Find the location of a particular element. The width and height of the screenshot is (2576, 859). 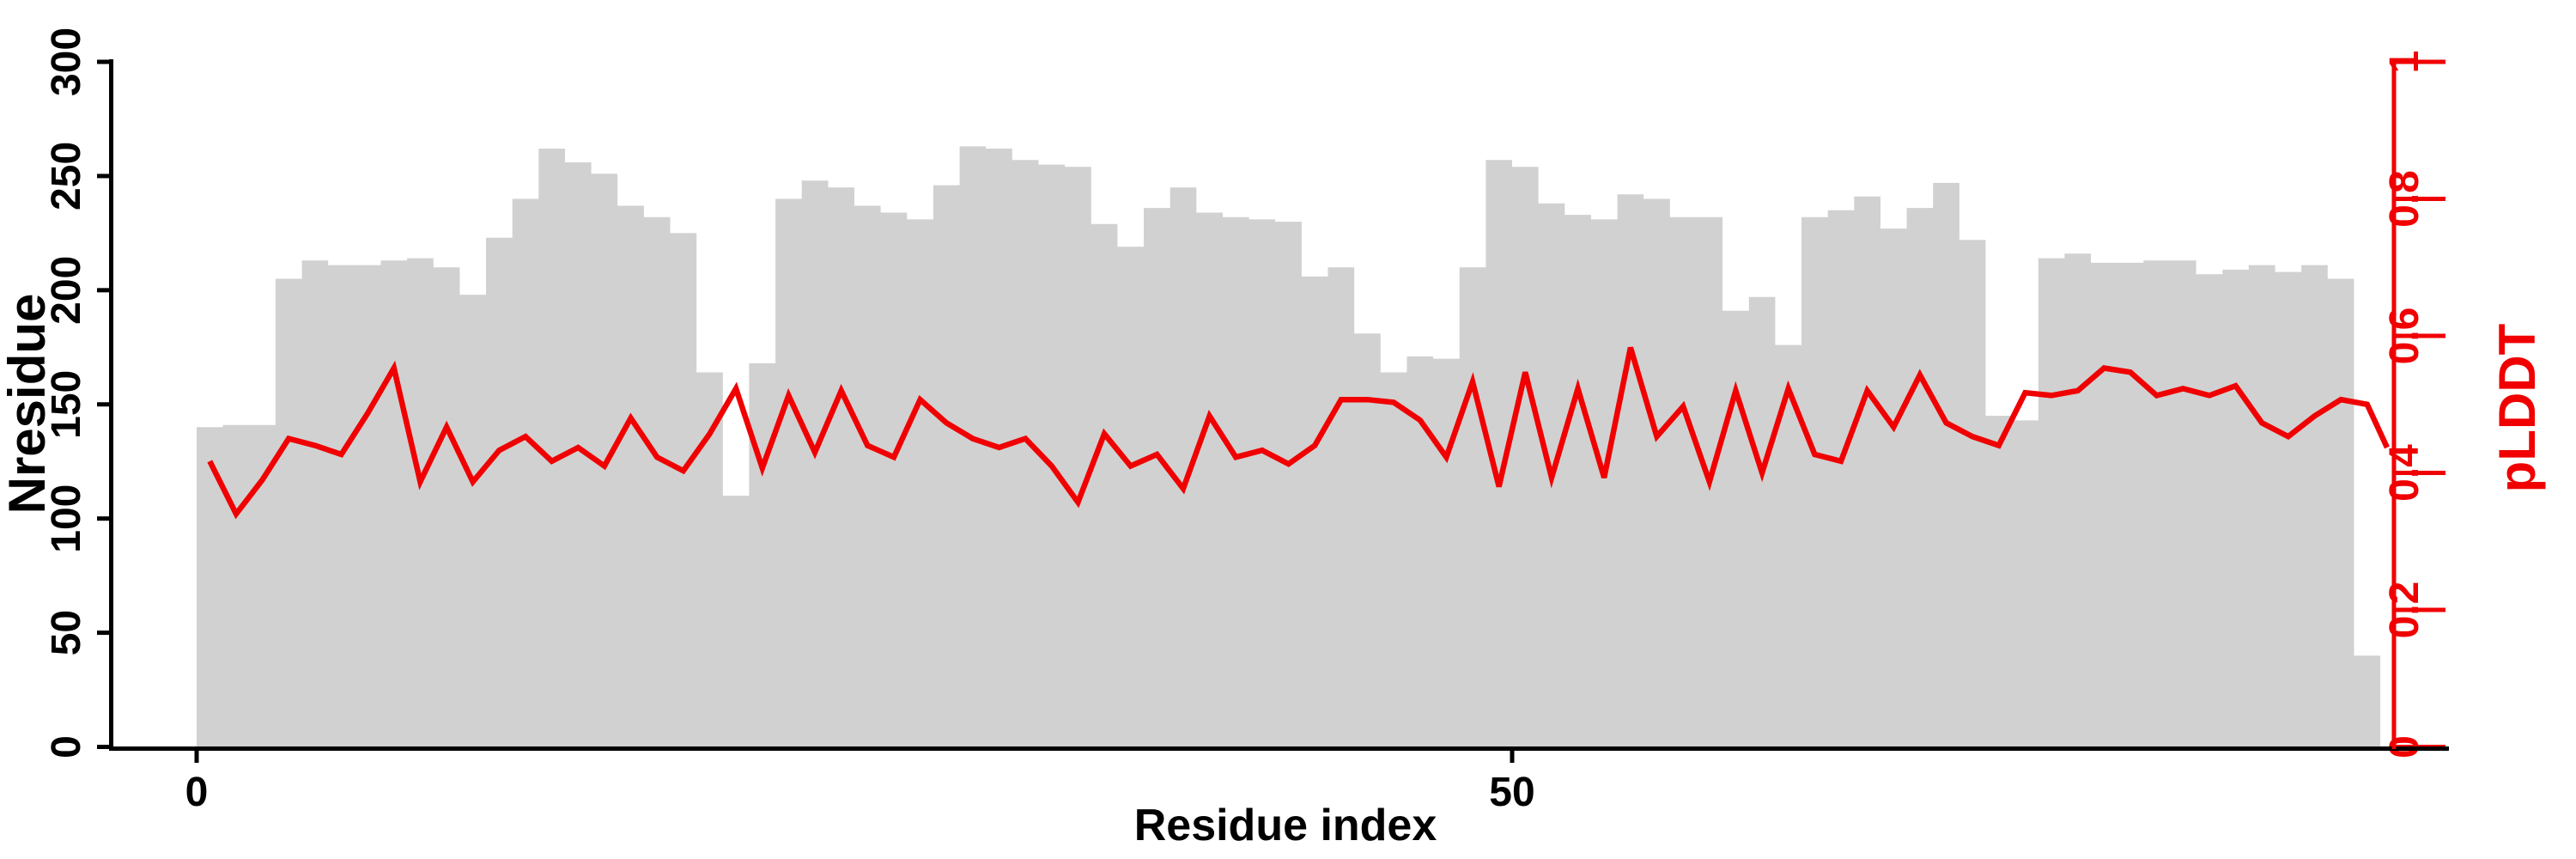

right-axis-ticks-group: 00.20.40.60.81 is located at coordinates (2413, 404).